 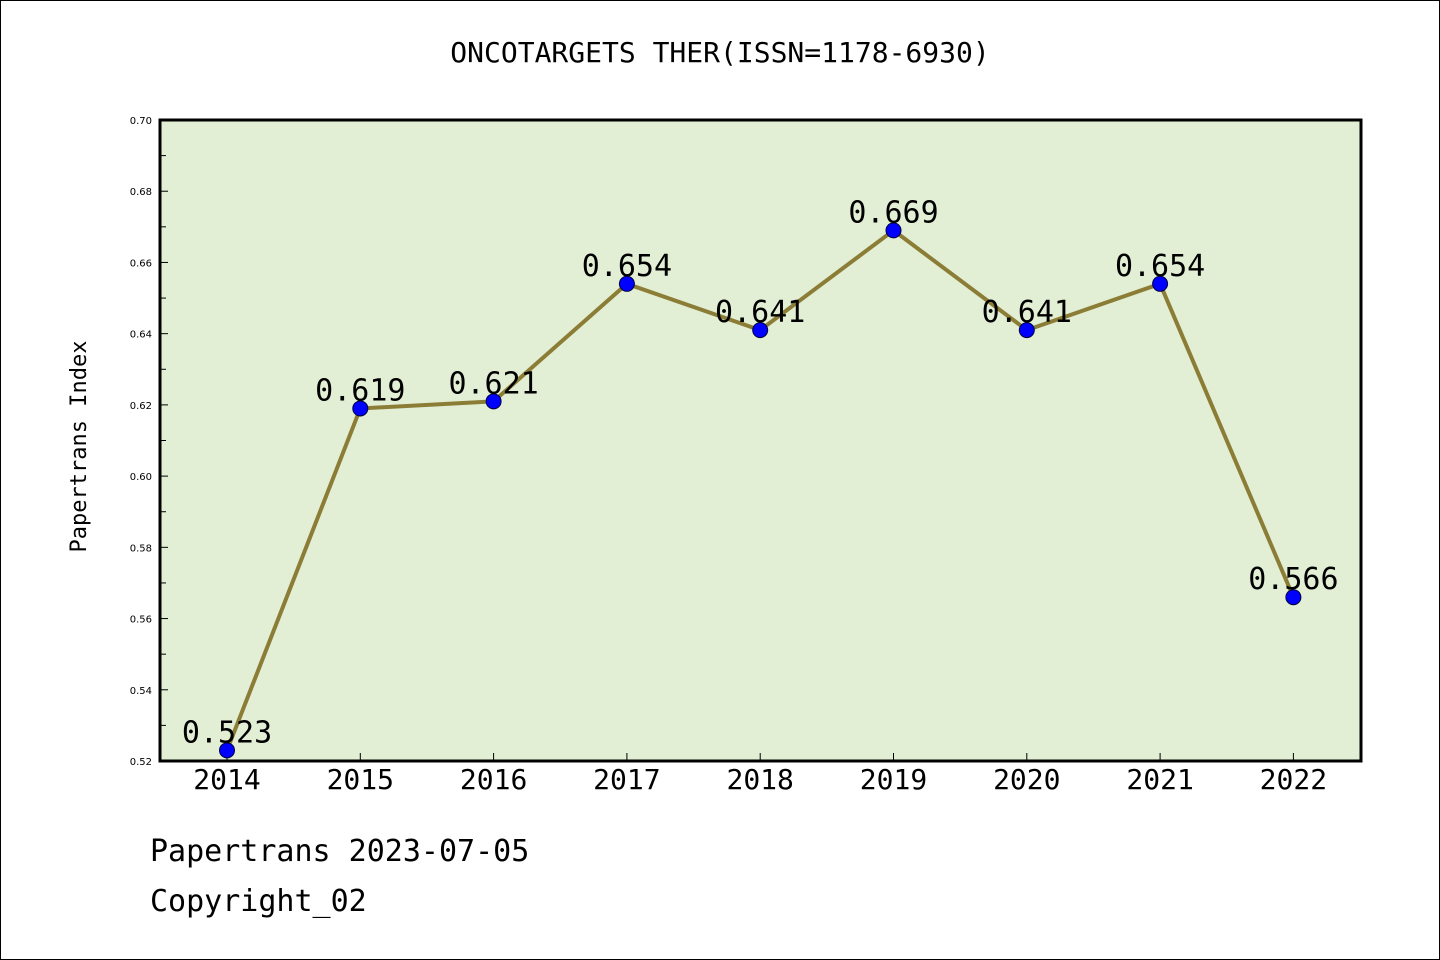 What do you see at coordinates (141, 620) in the screenshot?
I see `y-tick-label: 0.56` at bounding box center [141, 620].